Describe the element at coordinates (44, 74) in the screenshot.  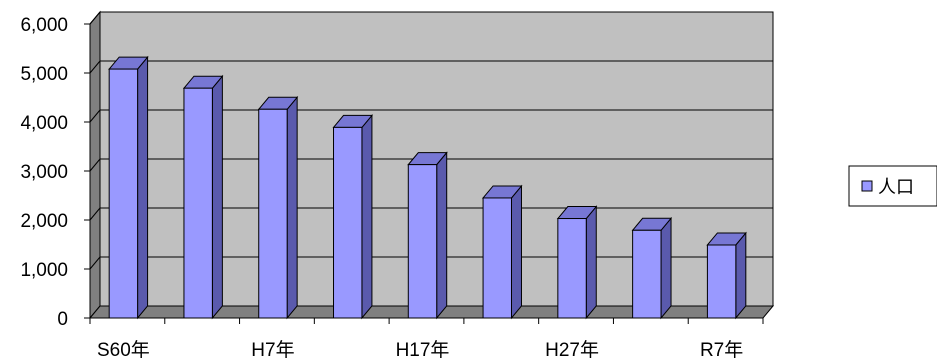
I see `y-tick-label: 5,000` at that location.